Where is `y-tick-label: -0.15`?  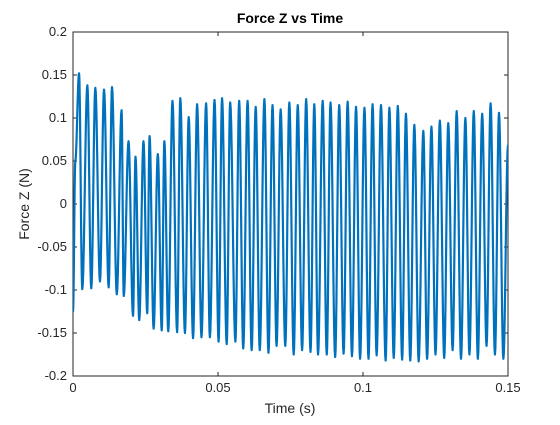
y-tick-label: -0.15 is located at coordinates (52, 332).